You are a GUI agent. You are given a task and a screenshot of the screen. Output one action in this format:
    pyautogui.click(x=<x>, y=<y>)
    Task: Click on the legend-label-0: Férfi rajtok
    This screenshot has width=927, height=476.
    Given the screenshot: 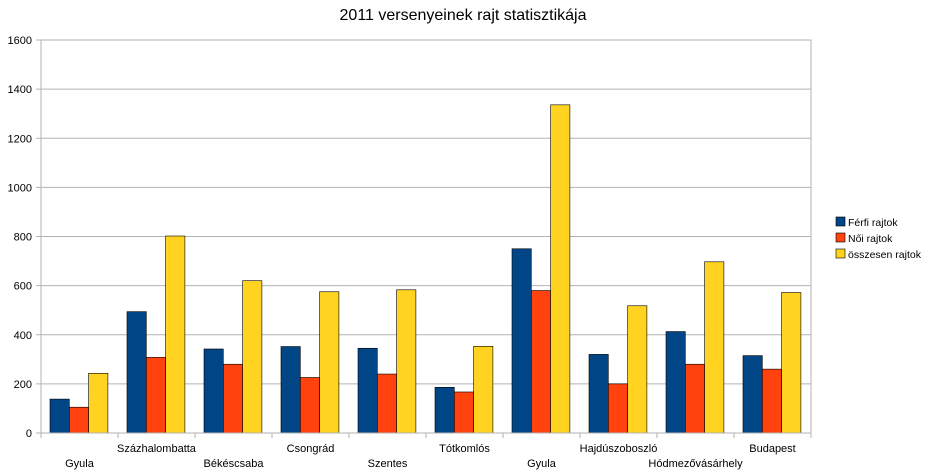 What is the action you would take?
    pyautogui.click(x=873, y=223)
    